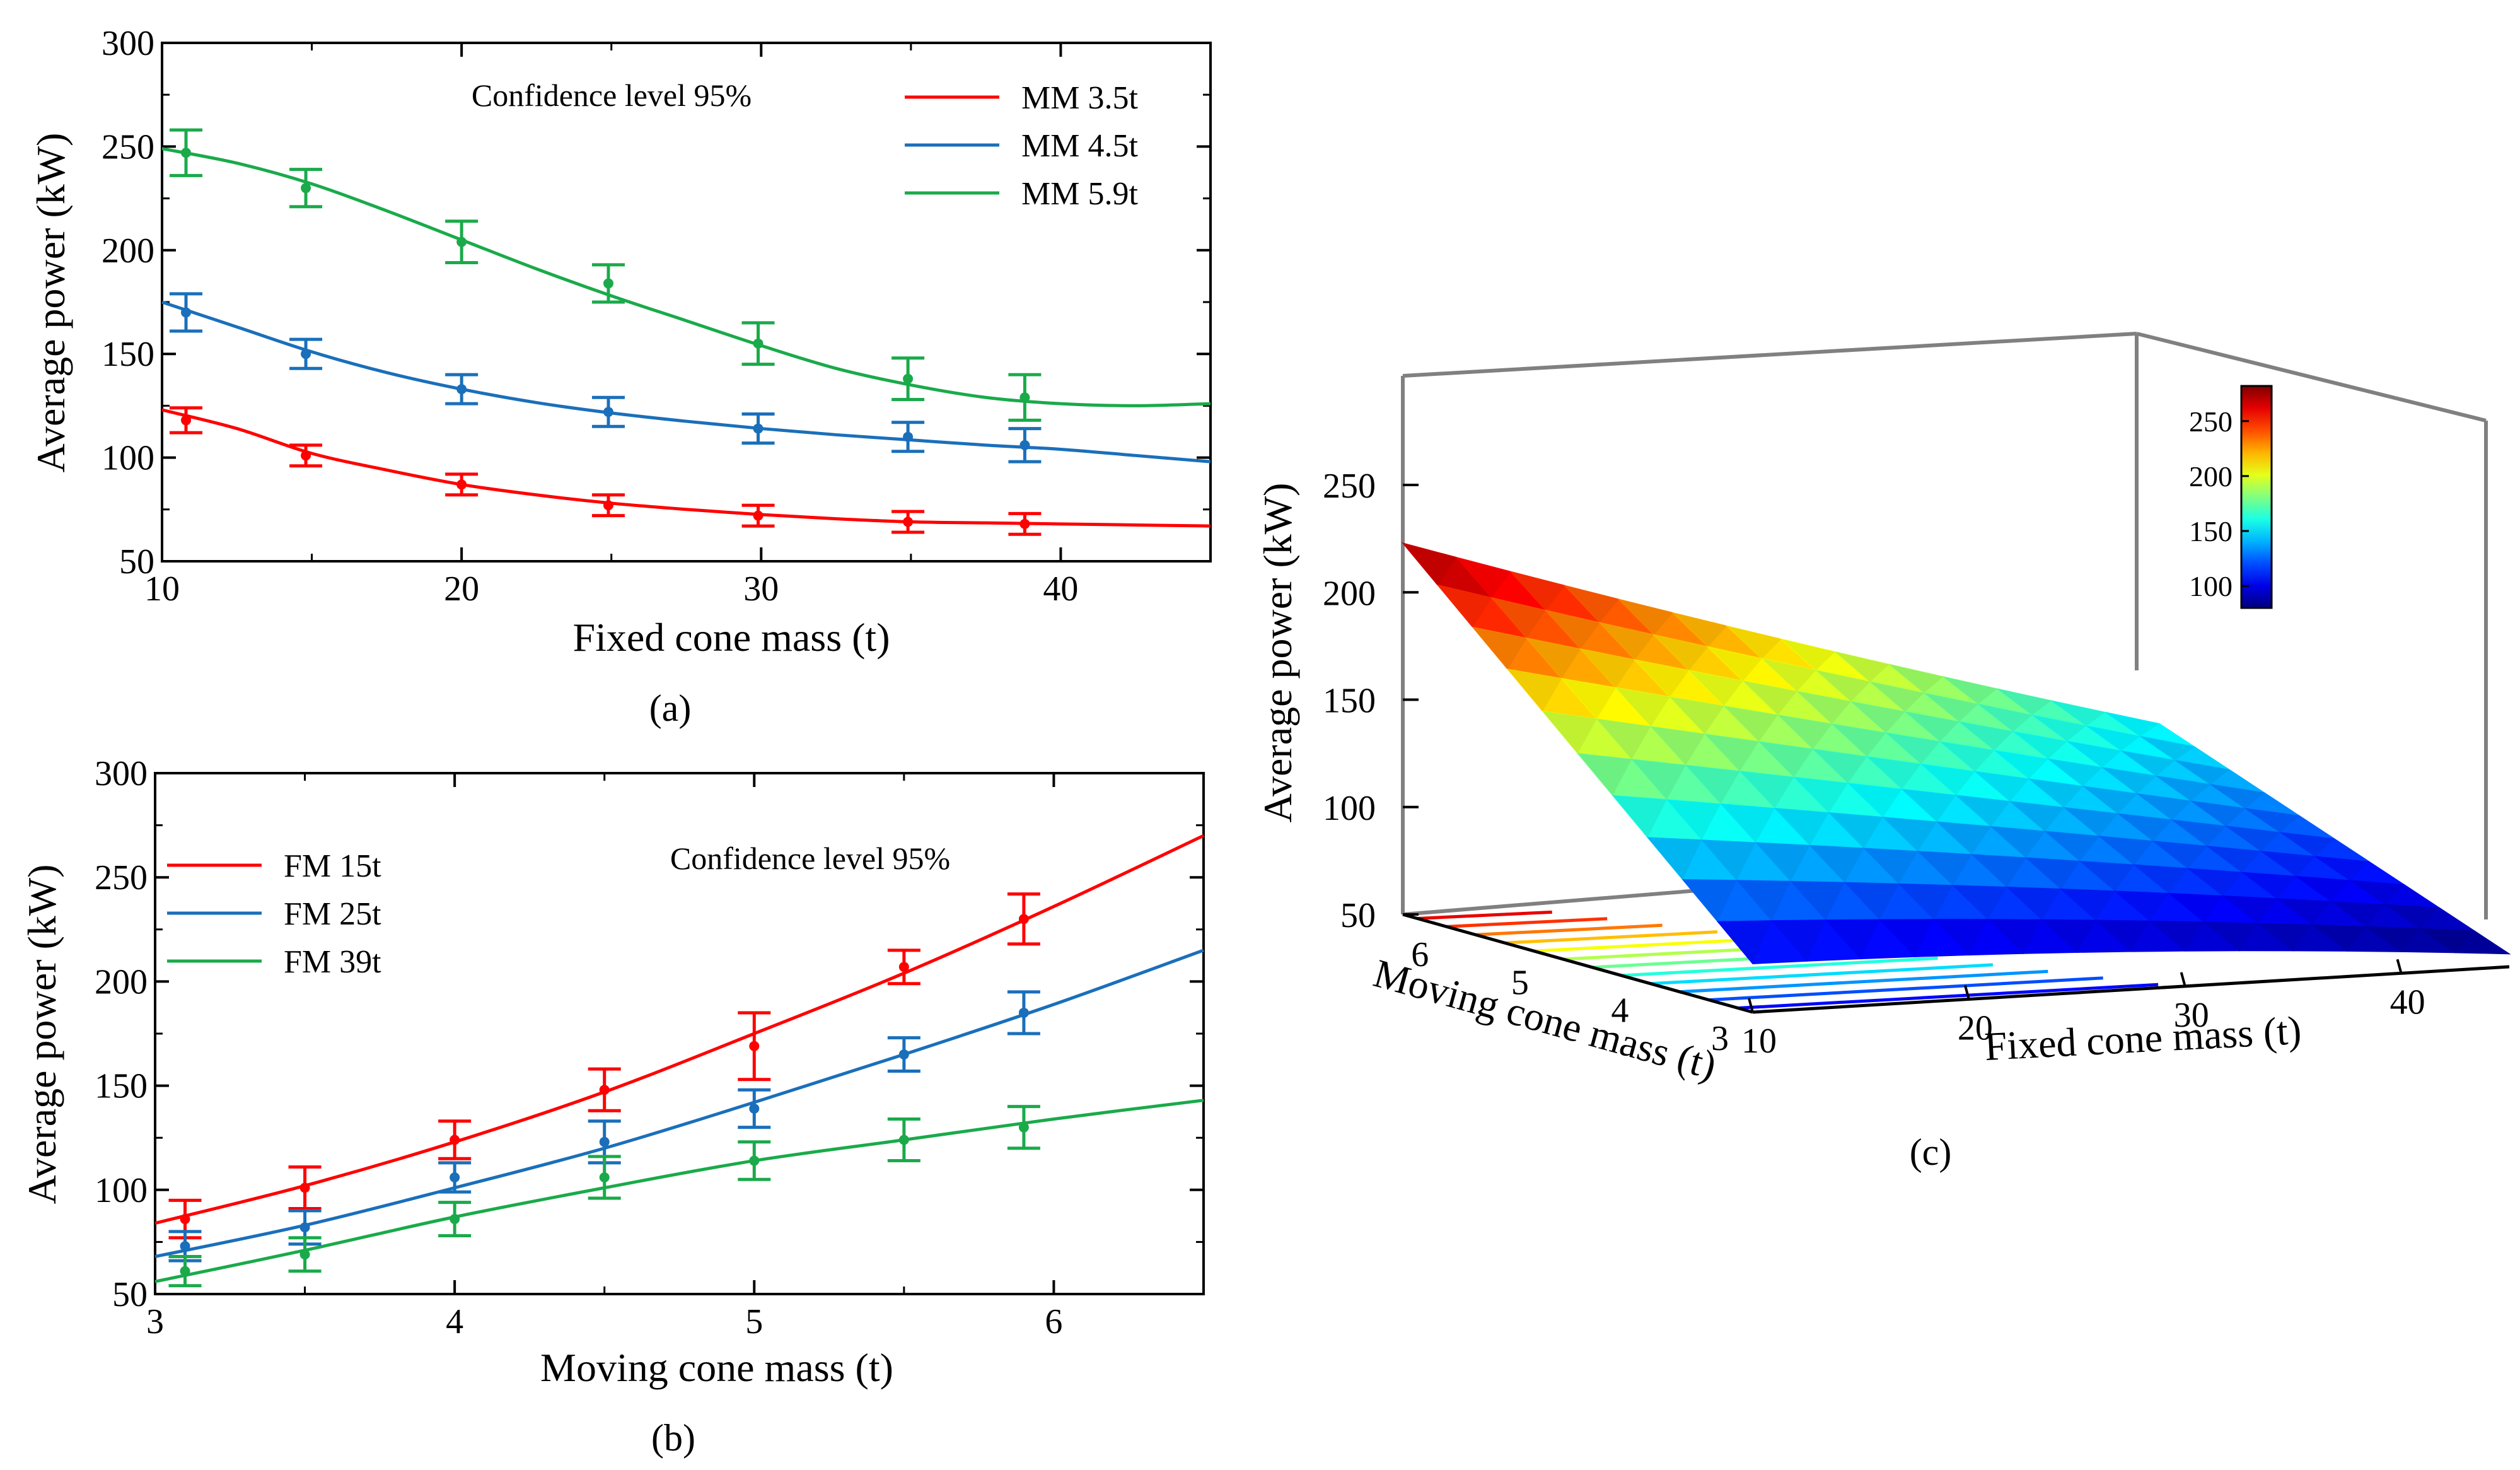 This screenshot has height=1470, width=2520. I want to click on b-legend-label-fm-25t: FM 25t, so click(332, 914).